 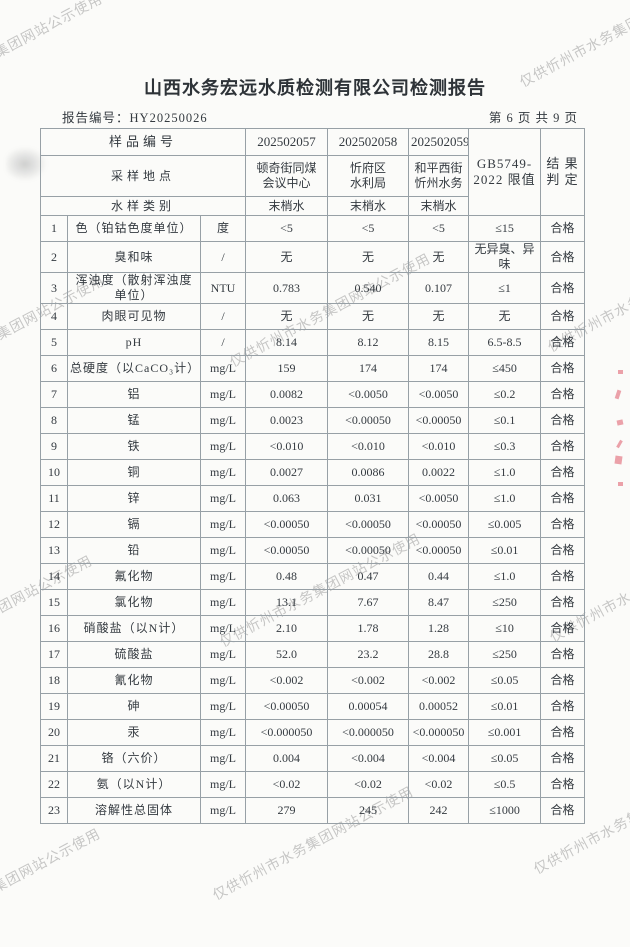 What do you see at coordinates (313, 706) in the screenshot?
I see `table-row: 19 砷 mg/L <0.00050 0.00054 0.00052 ≤0.01 合格` at bounding box center [313, 706].